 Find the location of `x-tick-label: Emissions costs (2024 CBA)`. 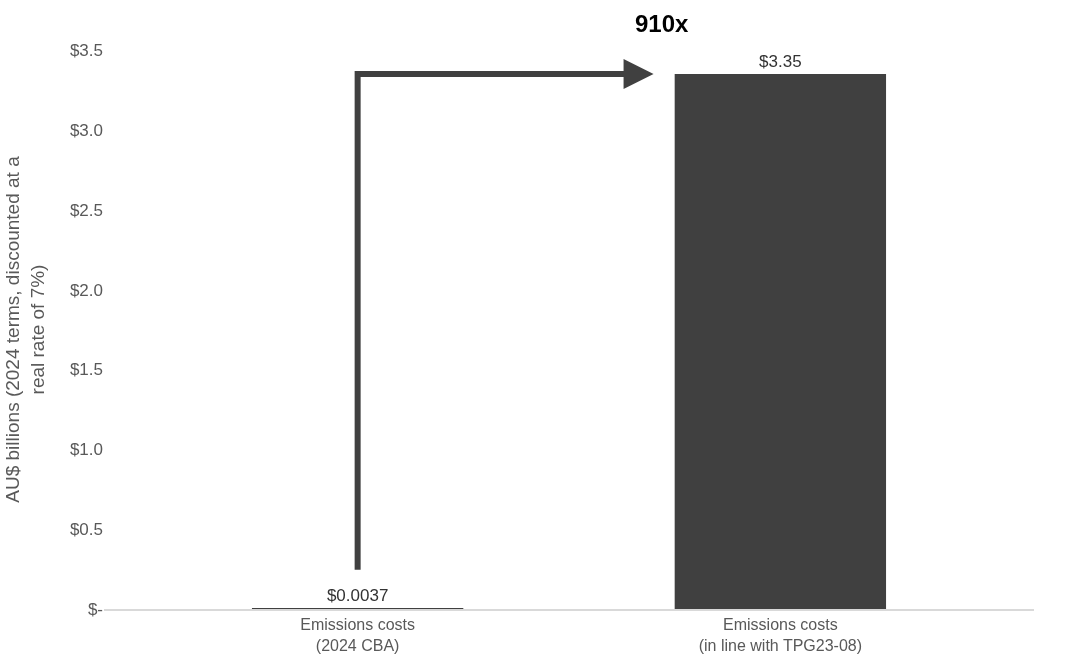

x-tick-label: Emissions costs (2024 CBA) is located at coordinates (357, 634).